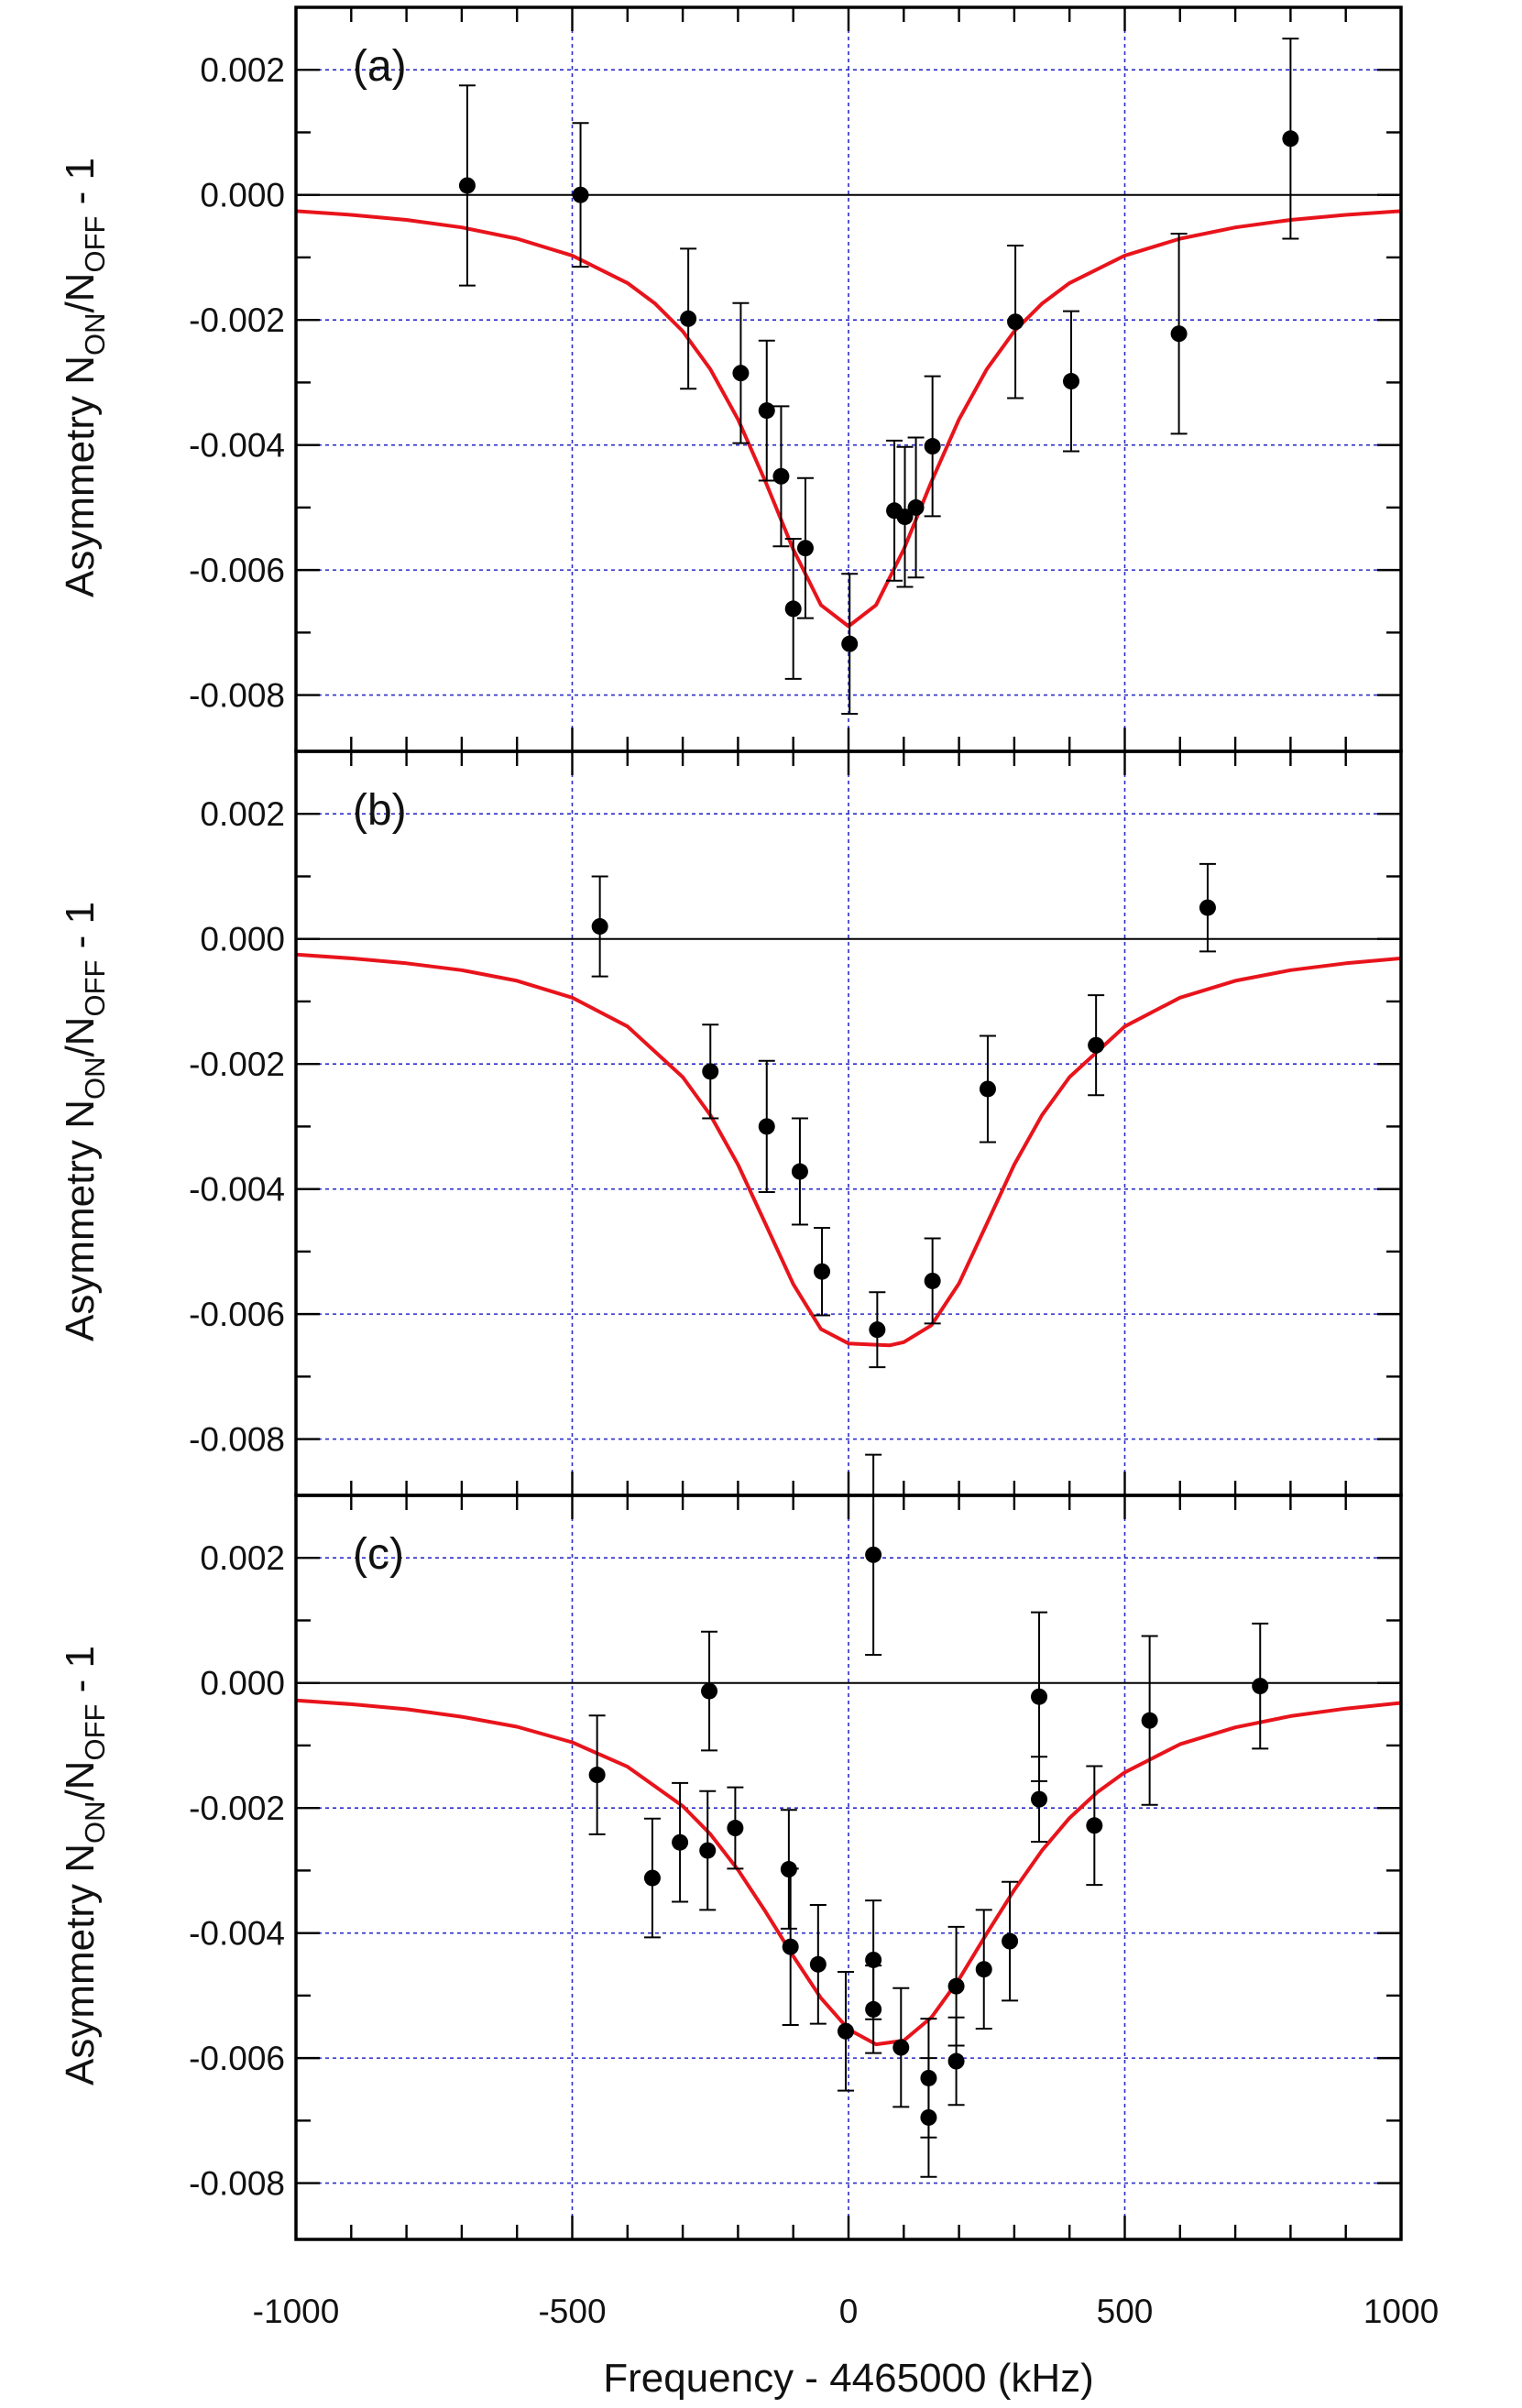  Describe the element at coordinates (380, 66) in the screenshot. I see `panel-label: (a)` at that location.